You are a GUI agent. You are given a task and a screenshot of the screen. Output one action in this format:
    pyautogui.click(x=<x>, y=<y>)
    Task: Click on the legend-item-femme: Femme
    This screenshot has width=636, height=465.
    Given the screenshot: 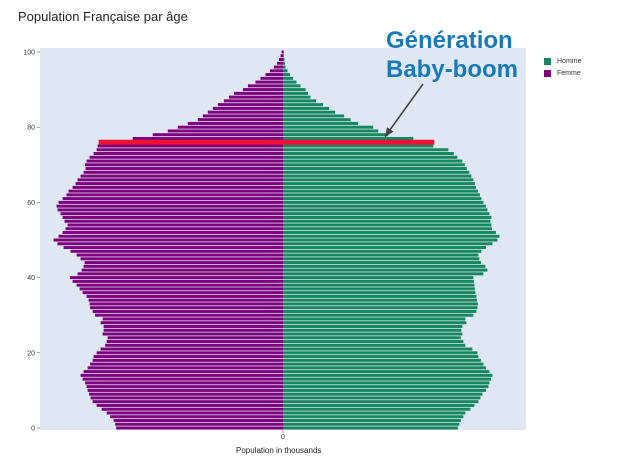 What is the action you would take?
    pyautogui.click(x=563, y=73)
    